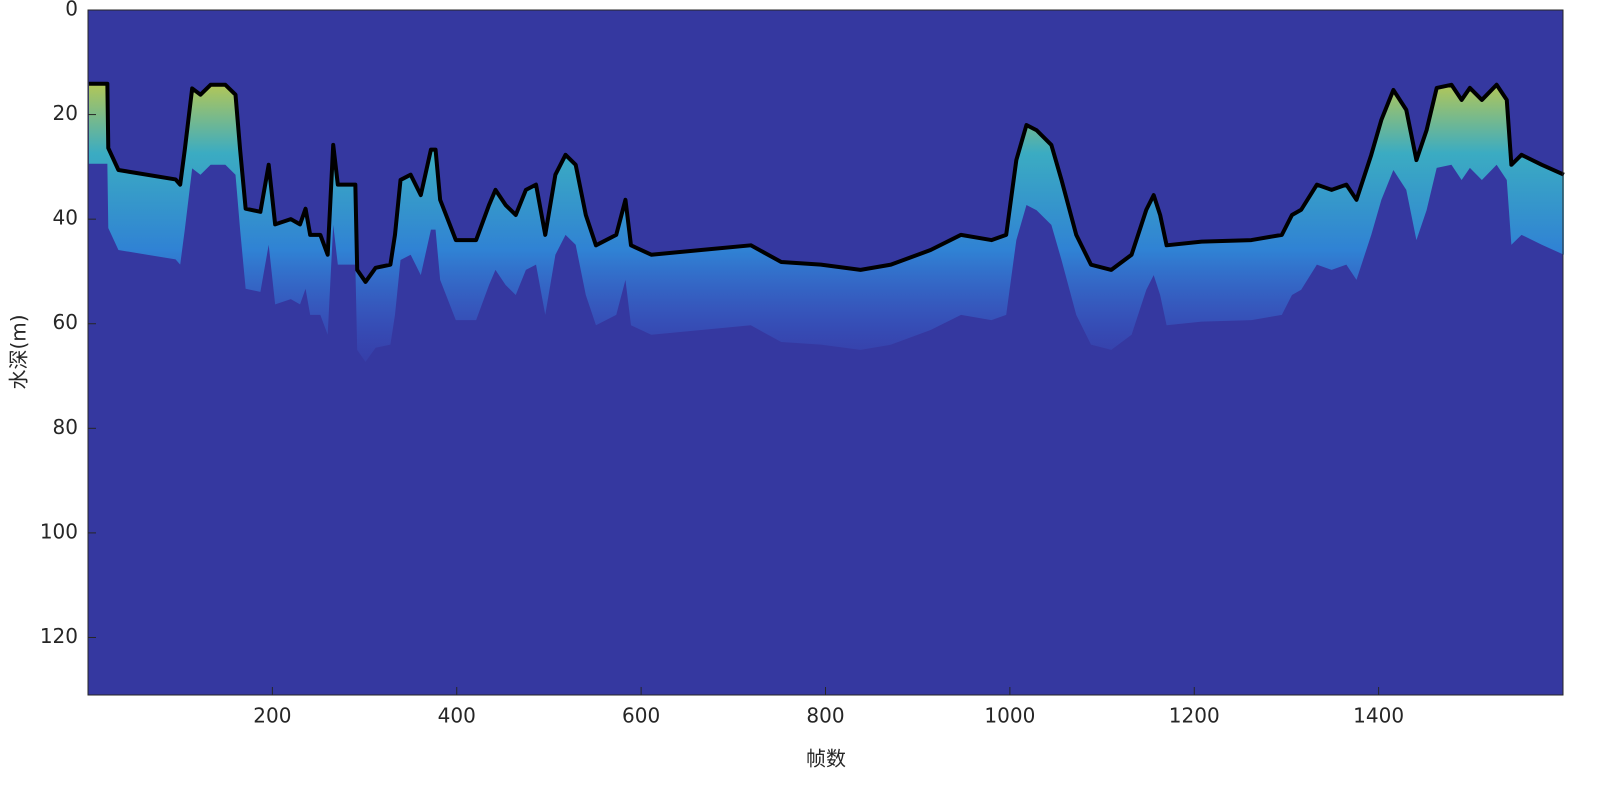  Describe the element at coordinates (457, 716) in the screenshot. I see `x-tick-label: 400` at that location.